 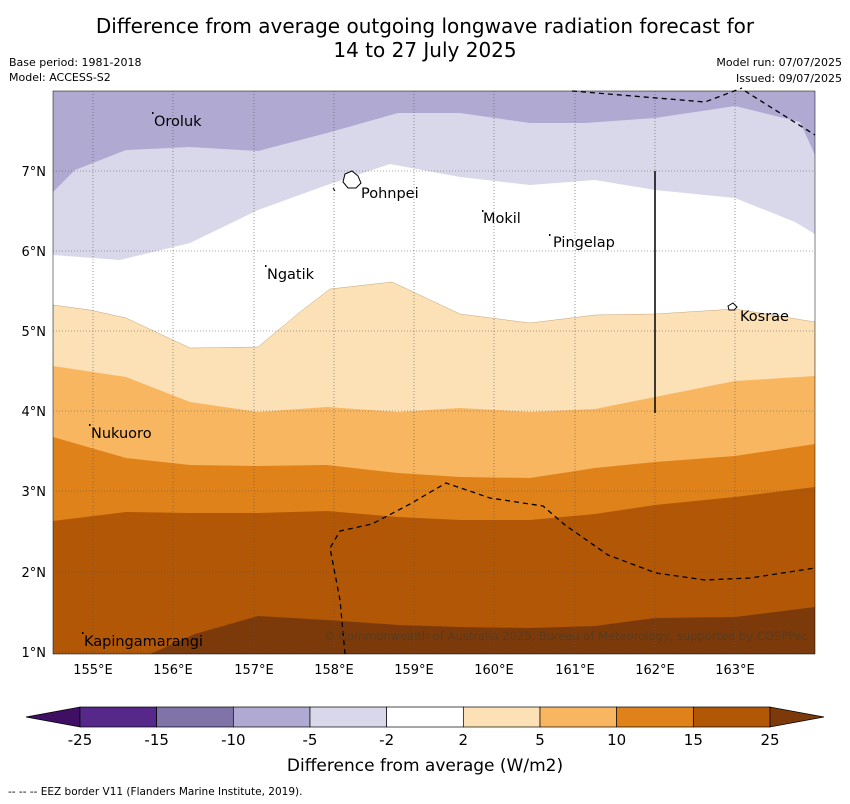 I want to click on colorbar-tick-label: -5, so click(x=310, y=740).